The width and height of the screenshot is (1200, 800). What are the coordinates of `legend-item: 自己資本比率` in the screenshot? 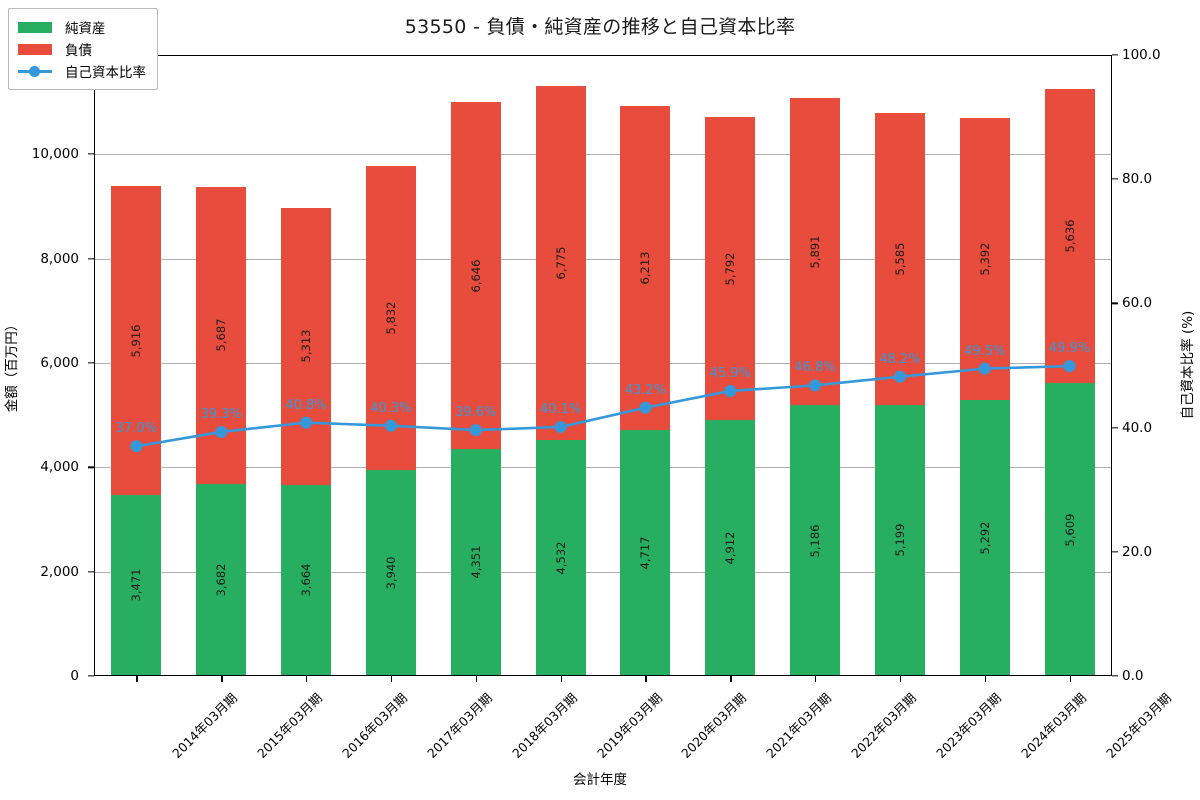 It's located at (82, 71).